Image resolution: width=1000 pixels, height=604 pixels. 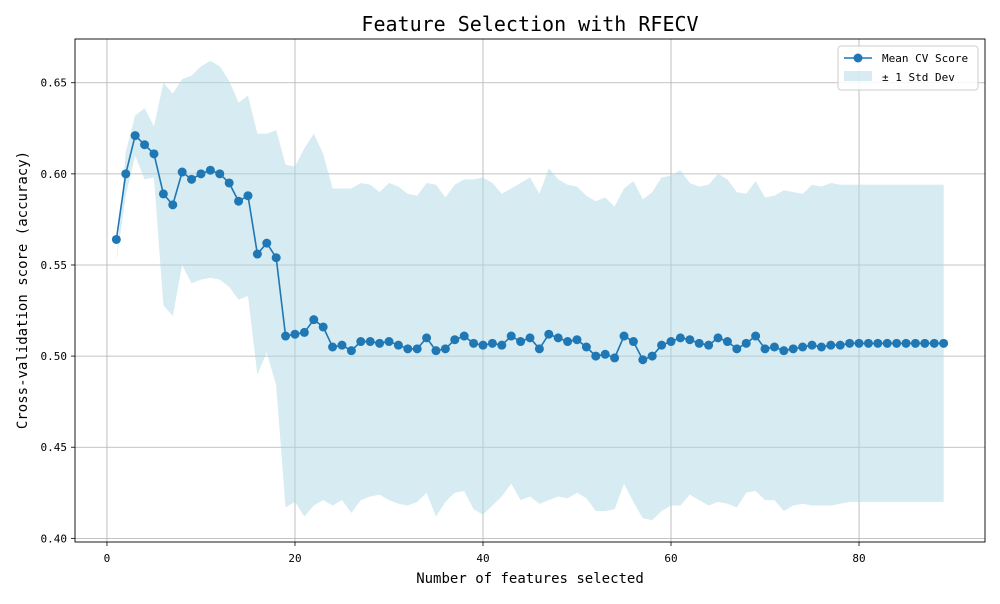 What do you see at coordinates (482, 558) in the screenshot?
I see `x-tick-label: 40` at bounding box center [482, 558].